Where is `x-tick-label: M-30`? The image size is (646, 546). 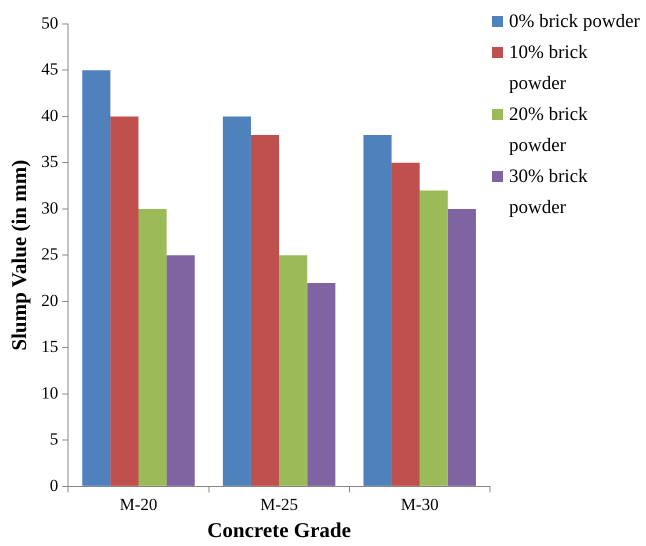
x-tick-label: M-30 is located at coordinates (419, 504).